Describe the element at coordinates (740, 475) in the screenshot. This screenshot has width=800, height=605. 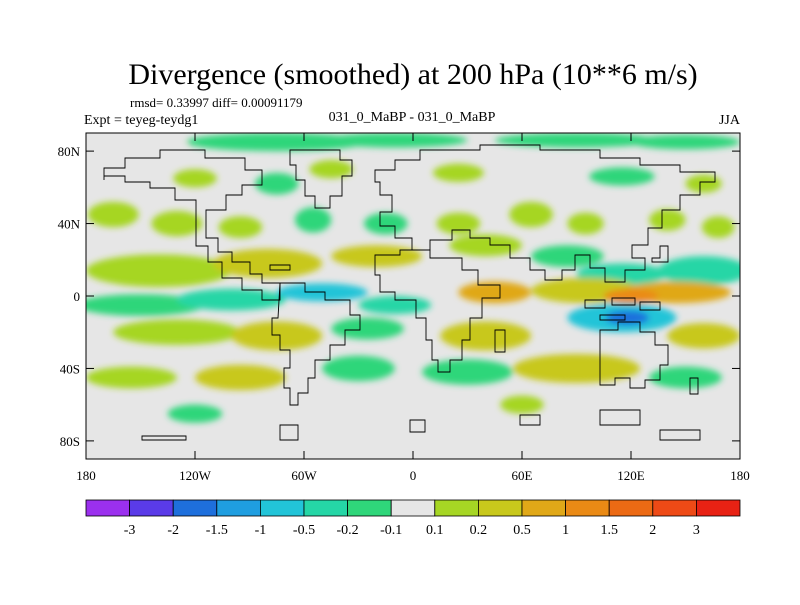
I see `x-tick-label-6: 180` at that location.